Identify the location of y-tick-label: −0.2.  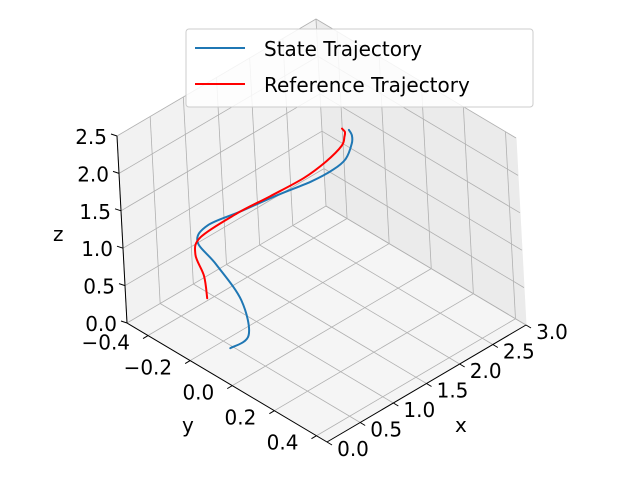
(148, 368).